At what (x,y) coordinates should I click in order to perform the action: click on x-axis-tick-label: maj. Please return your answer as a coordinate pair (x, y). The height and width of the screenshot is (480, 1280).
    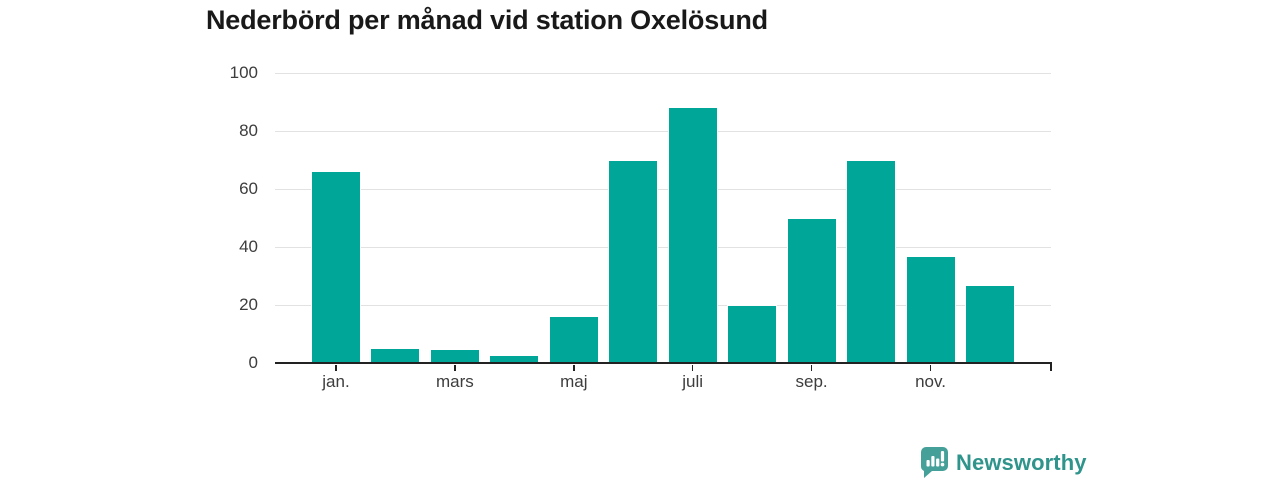
    Looking at the image, I should click on (574, 381).